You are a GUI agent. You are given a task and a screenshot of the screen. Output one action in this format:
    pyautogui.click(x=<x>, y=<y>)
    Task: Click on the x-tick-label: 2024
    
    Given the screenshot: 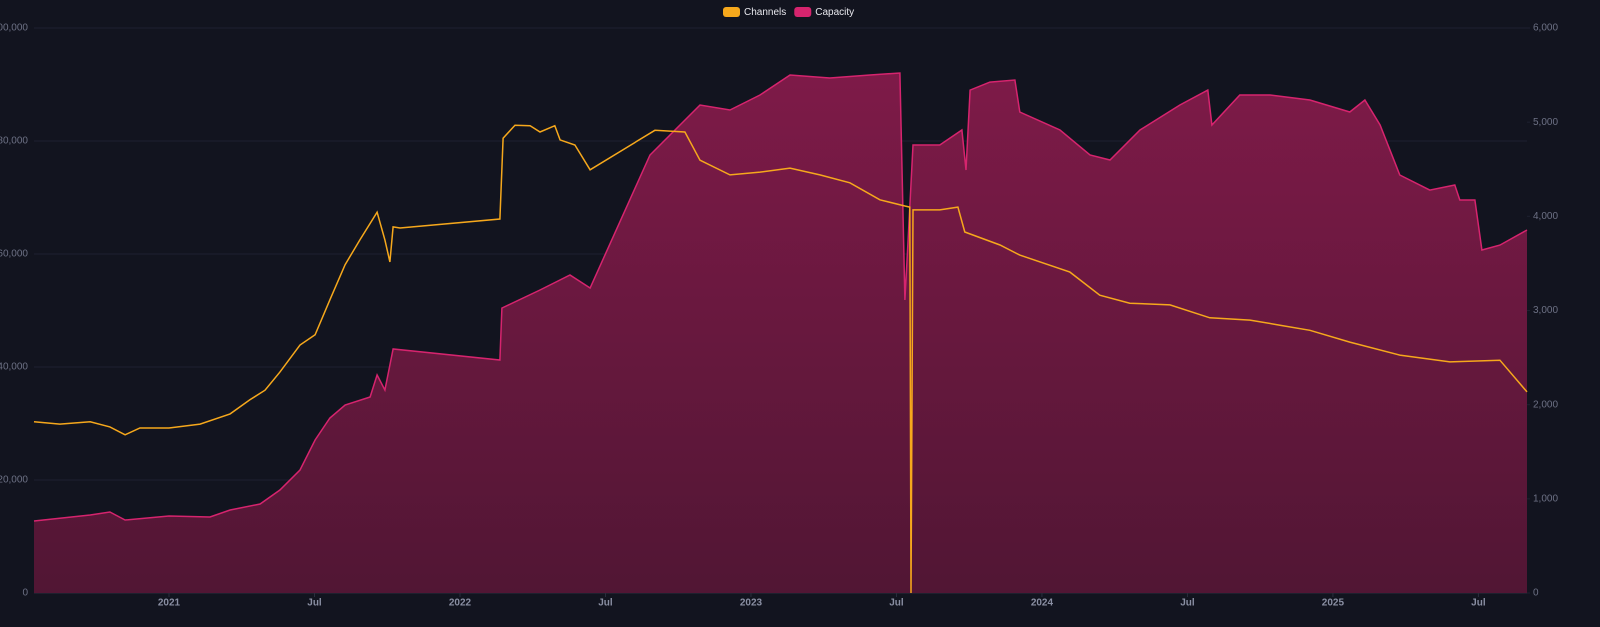 What is the action you would take?
    pyautogui.click(x=1042, y=603)
    